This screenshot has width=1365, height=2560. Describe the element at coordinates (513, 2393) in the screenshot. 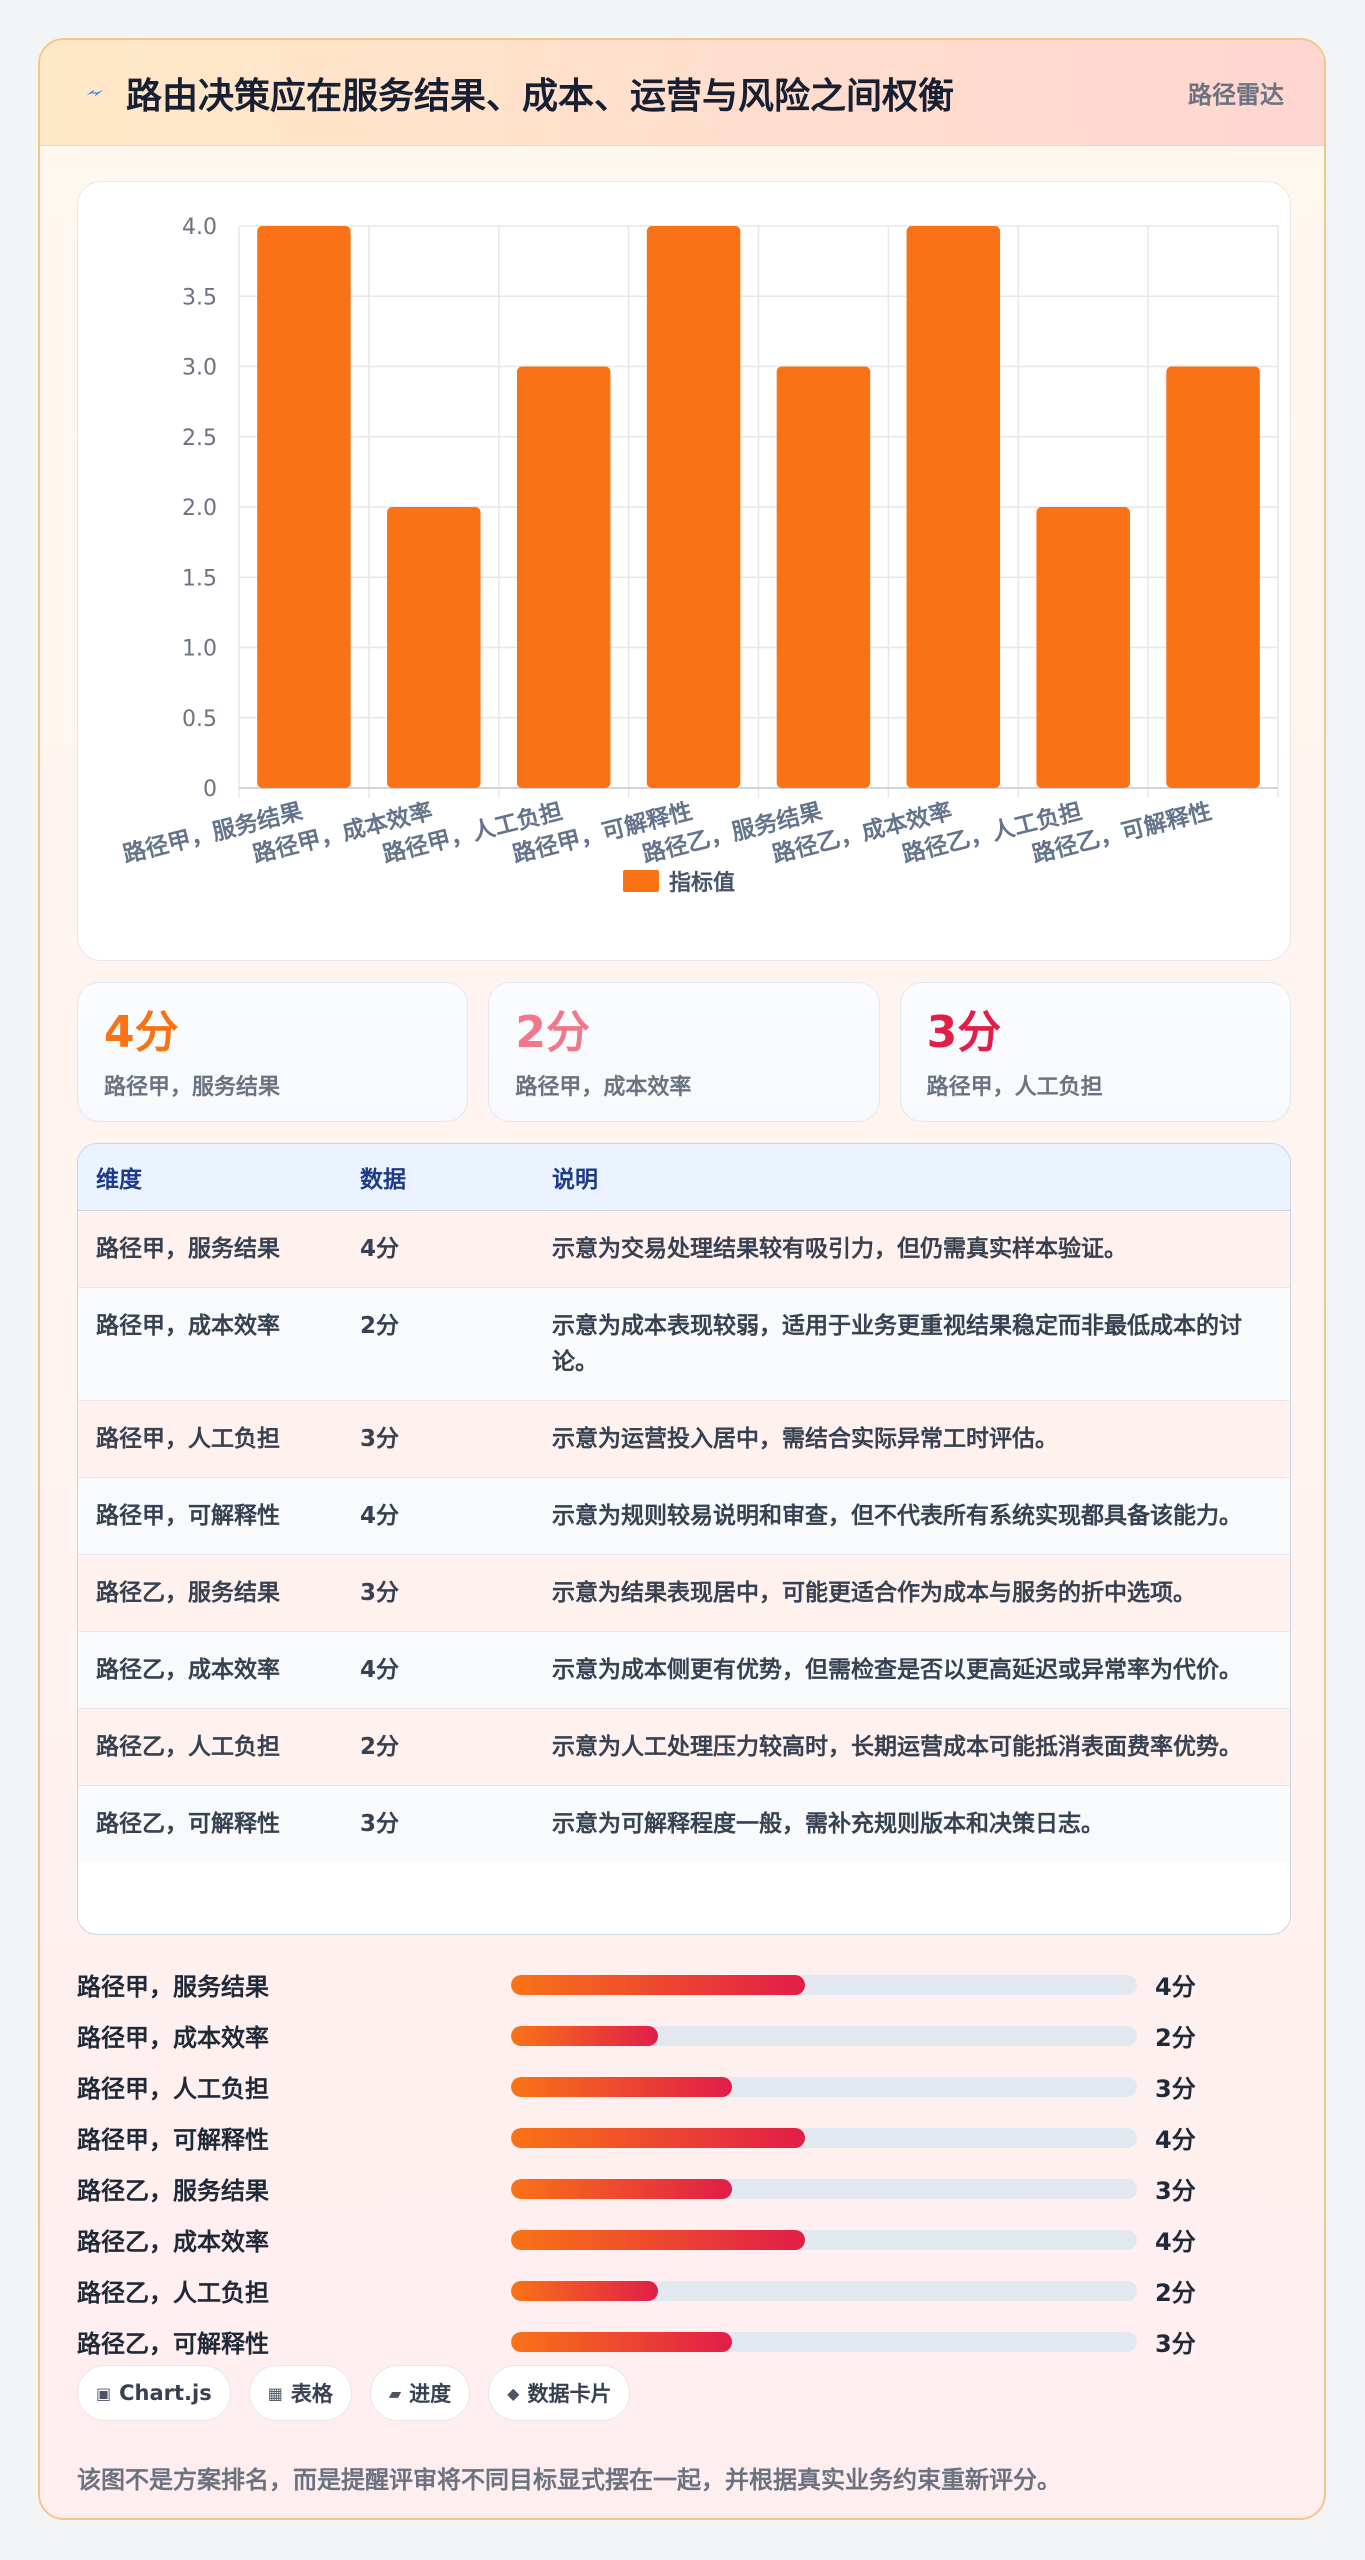

I see `card-icon: ◆` at that location.